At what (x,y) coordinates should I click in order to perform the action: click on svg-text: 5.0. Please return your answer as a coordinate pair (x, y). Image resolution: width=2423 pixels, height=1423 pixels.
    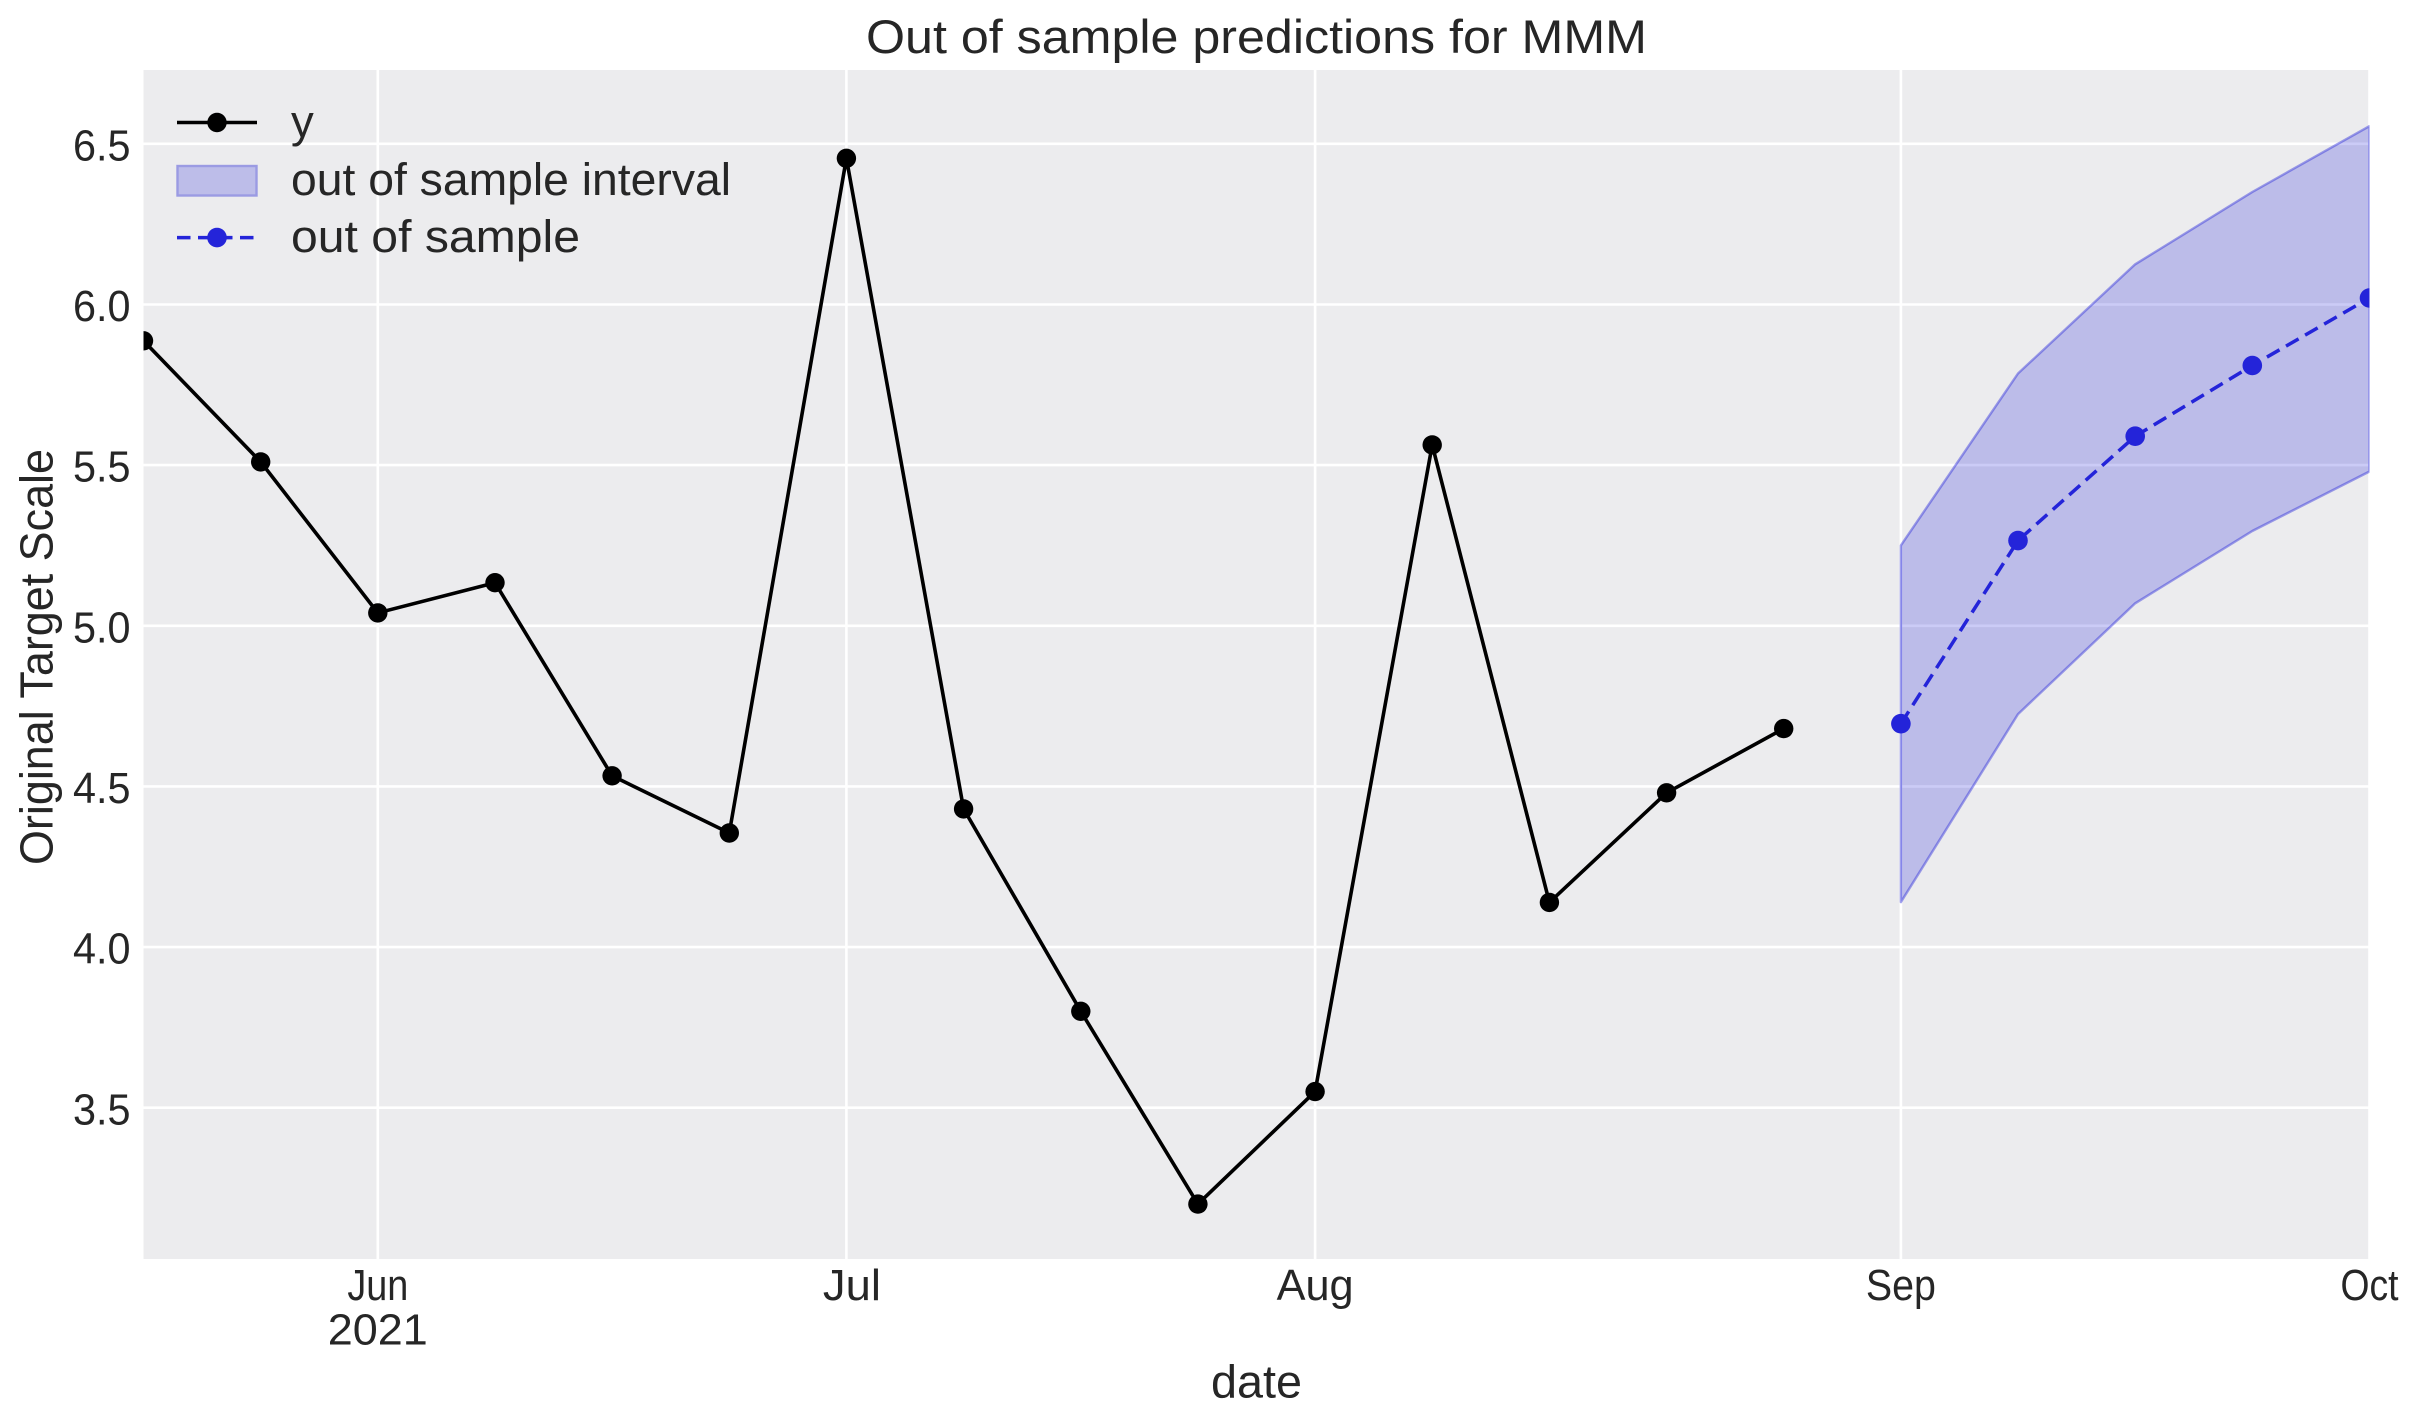
    Looking at the image, I should click on (102, 627).